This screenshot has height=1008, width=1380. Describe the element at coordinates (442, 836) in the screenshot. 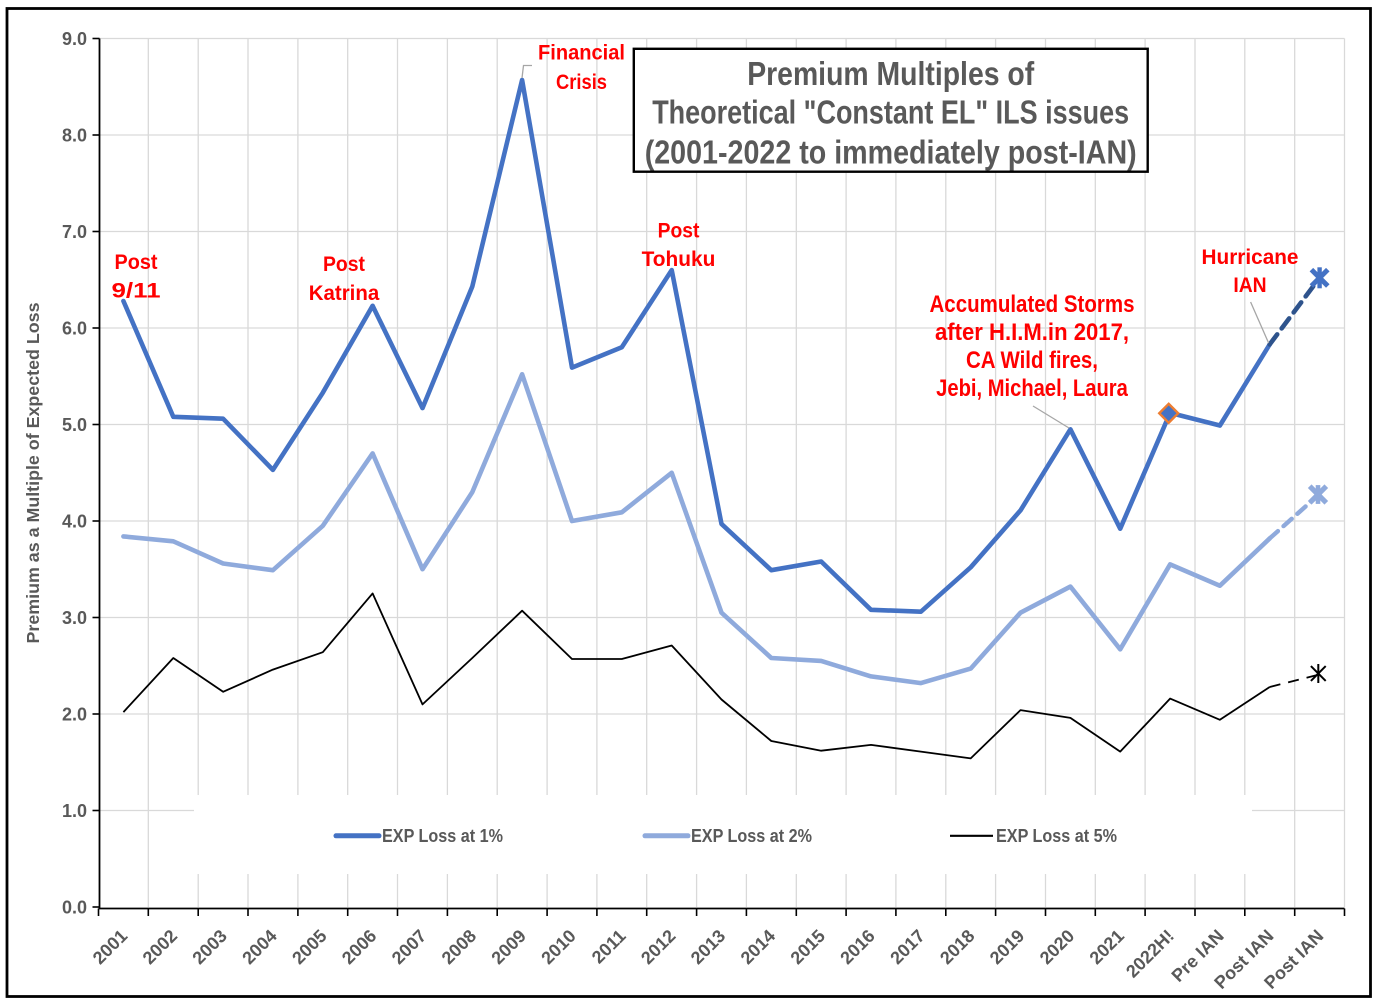

I see `svg-text: EXP Loss at 1%` at that location.